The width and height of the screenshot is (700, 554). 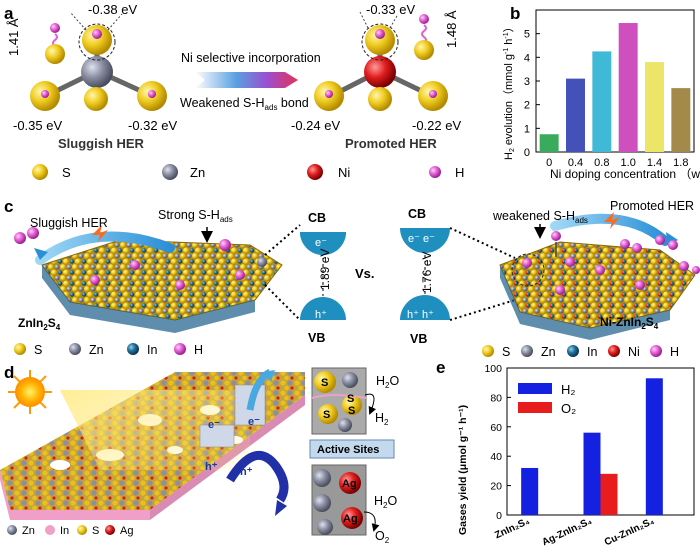 What do you see at coordinates (198, 350) in the screenshot?
I see `c-legend-h: H` at bounding box center [198, 350].